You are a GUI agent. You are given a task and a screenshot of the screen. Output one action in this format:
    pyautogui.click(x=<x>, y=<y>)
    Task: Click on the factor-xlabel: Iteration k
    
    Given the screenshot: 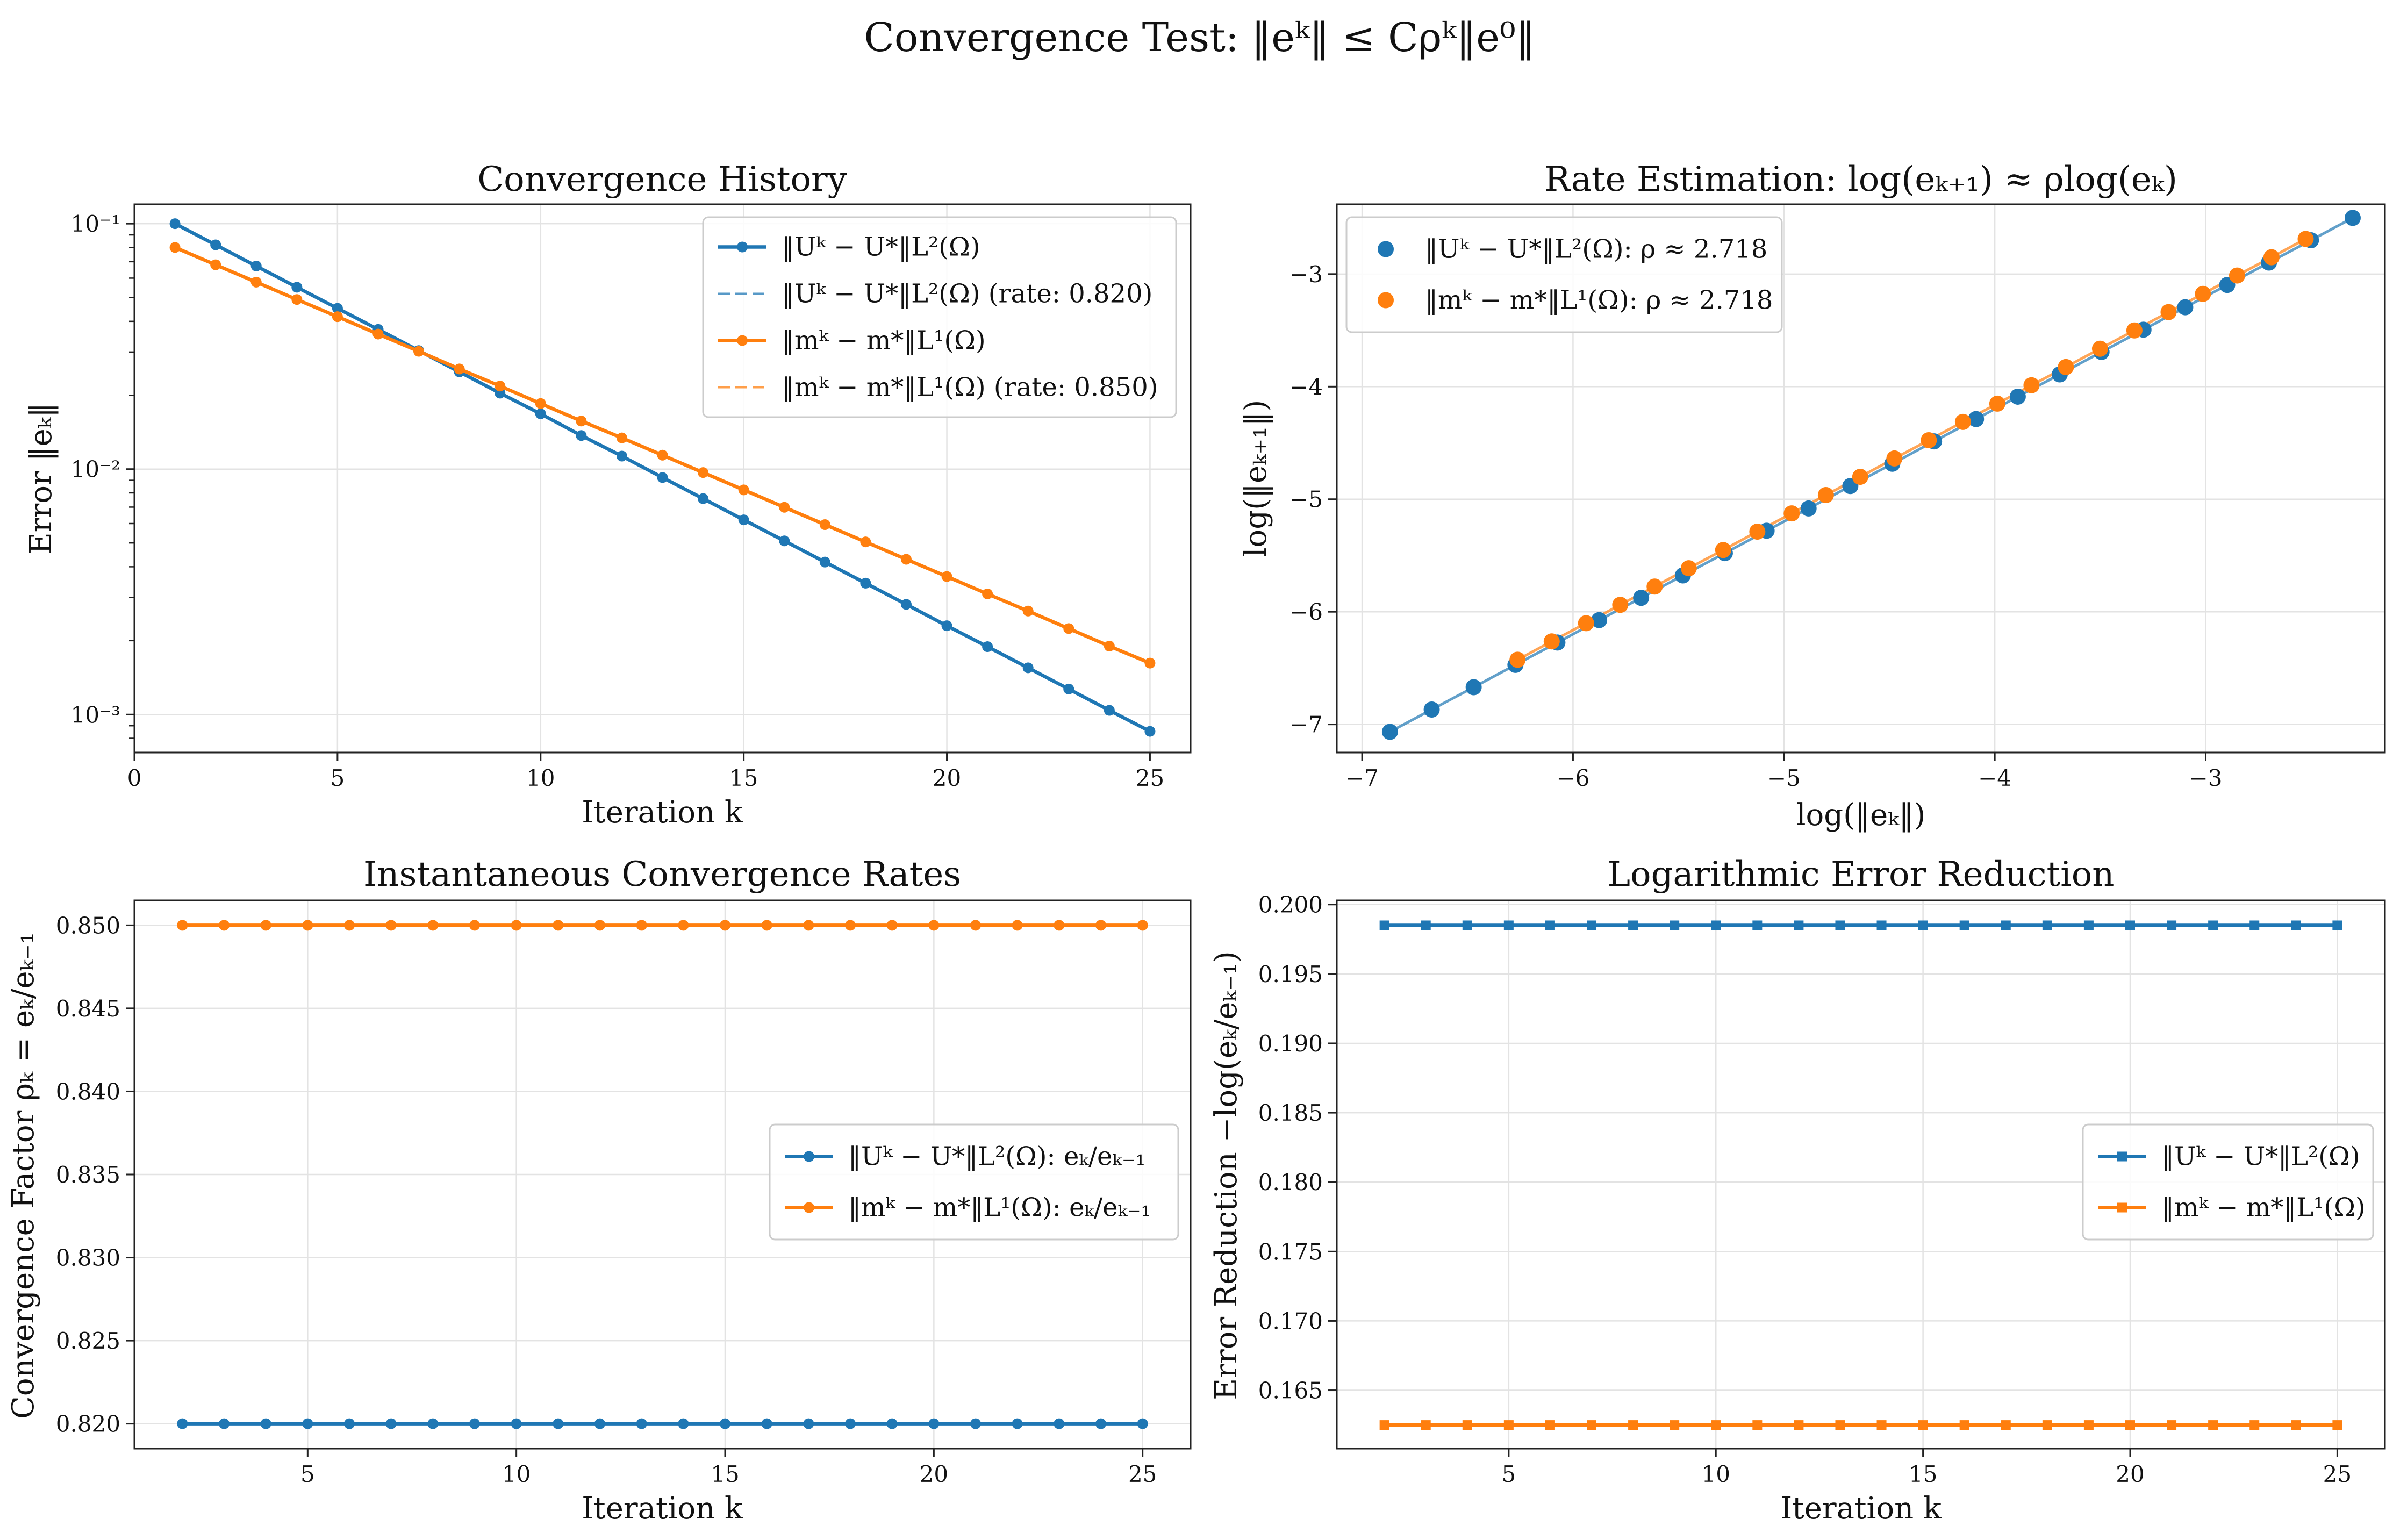 What is the action you would take?
    pyautogui.click(x=662, y=1508)
    